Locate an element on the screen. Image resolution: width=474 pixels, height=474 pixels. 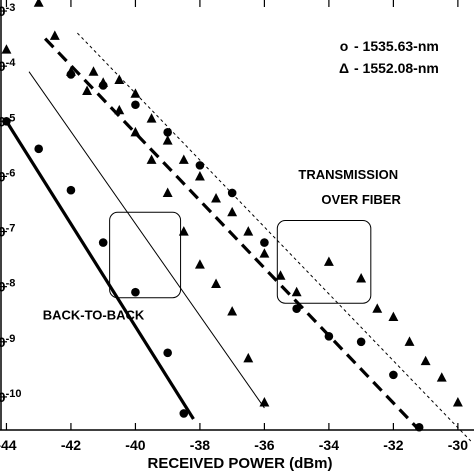
y-tick-label: 10-3 is located at coordinates (7, 10).